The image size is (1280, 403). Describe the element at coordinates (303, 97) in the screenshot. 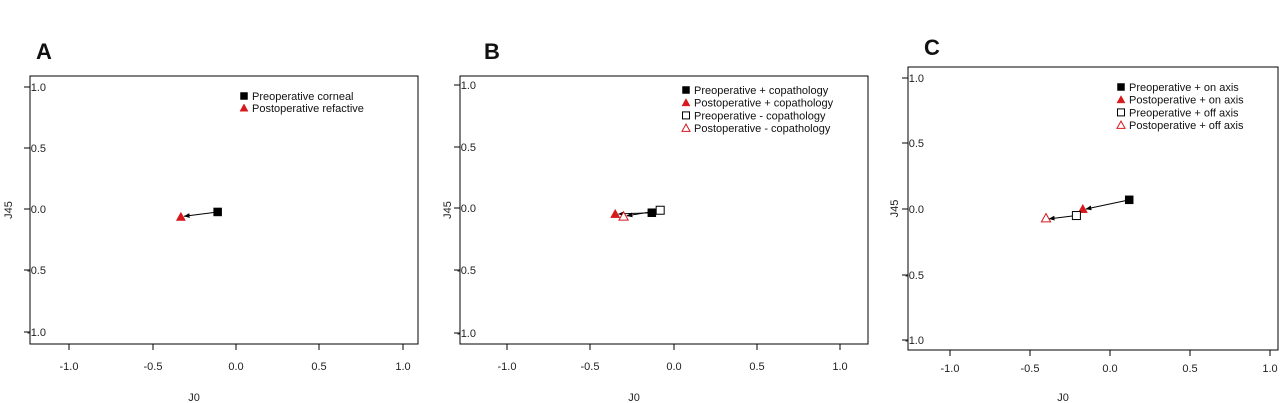

I see `legend-label: Preoperative corneal` at that location.